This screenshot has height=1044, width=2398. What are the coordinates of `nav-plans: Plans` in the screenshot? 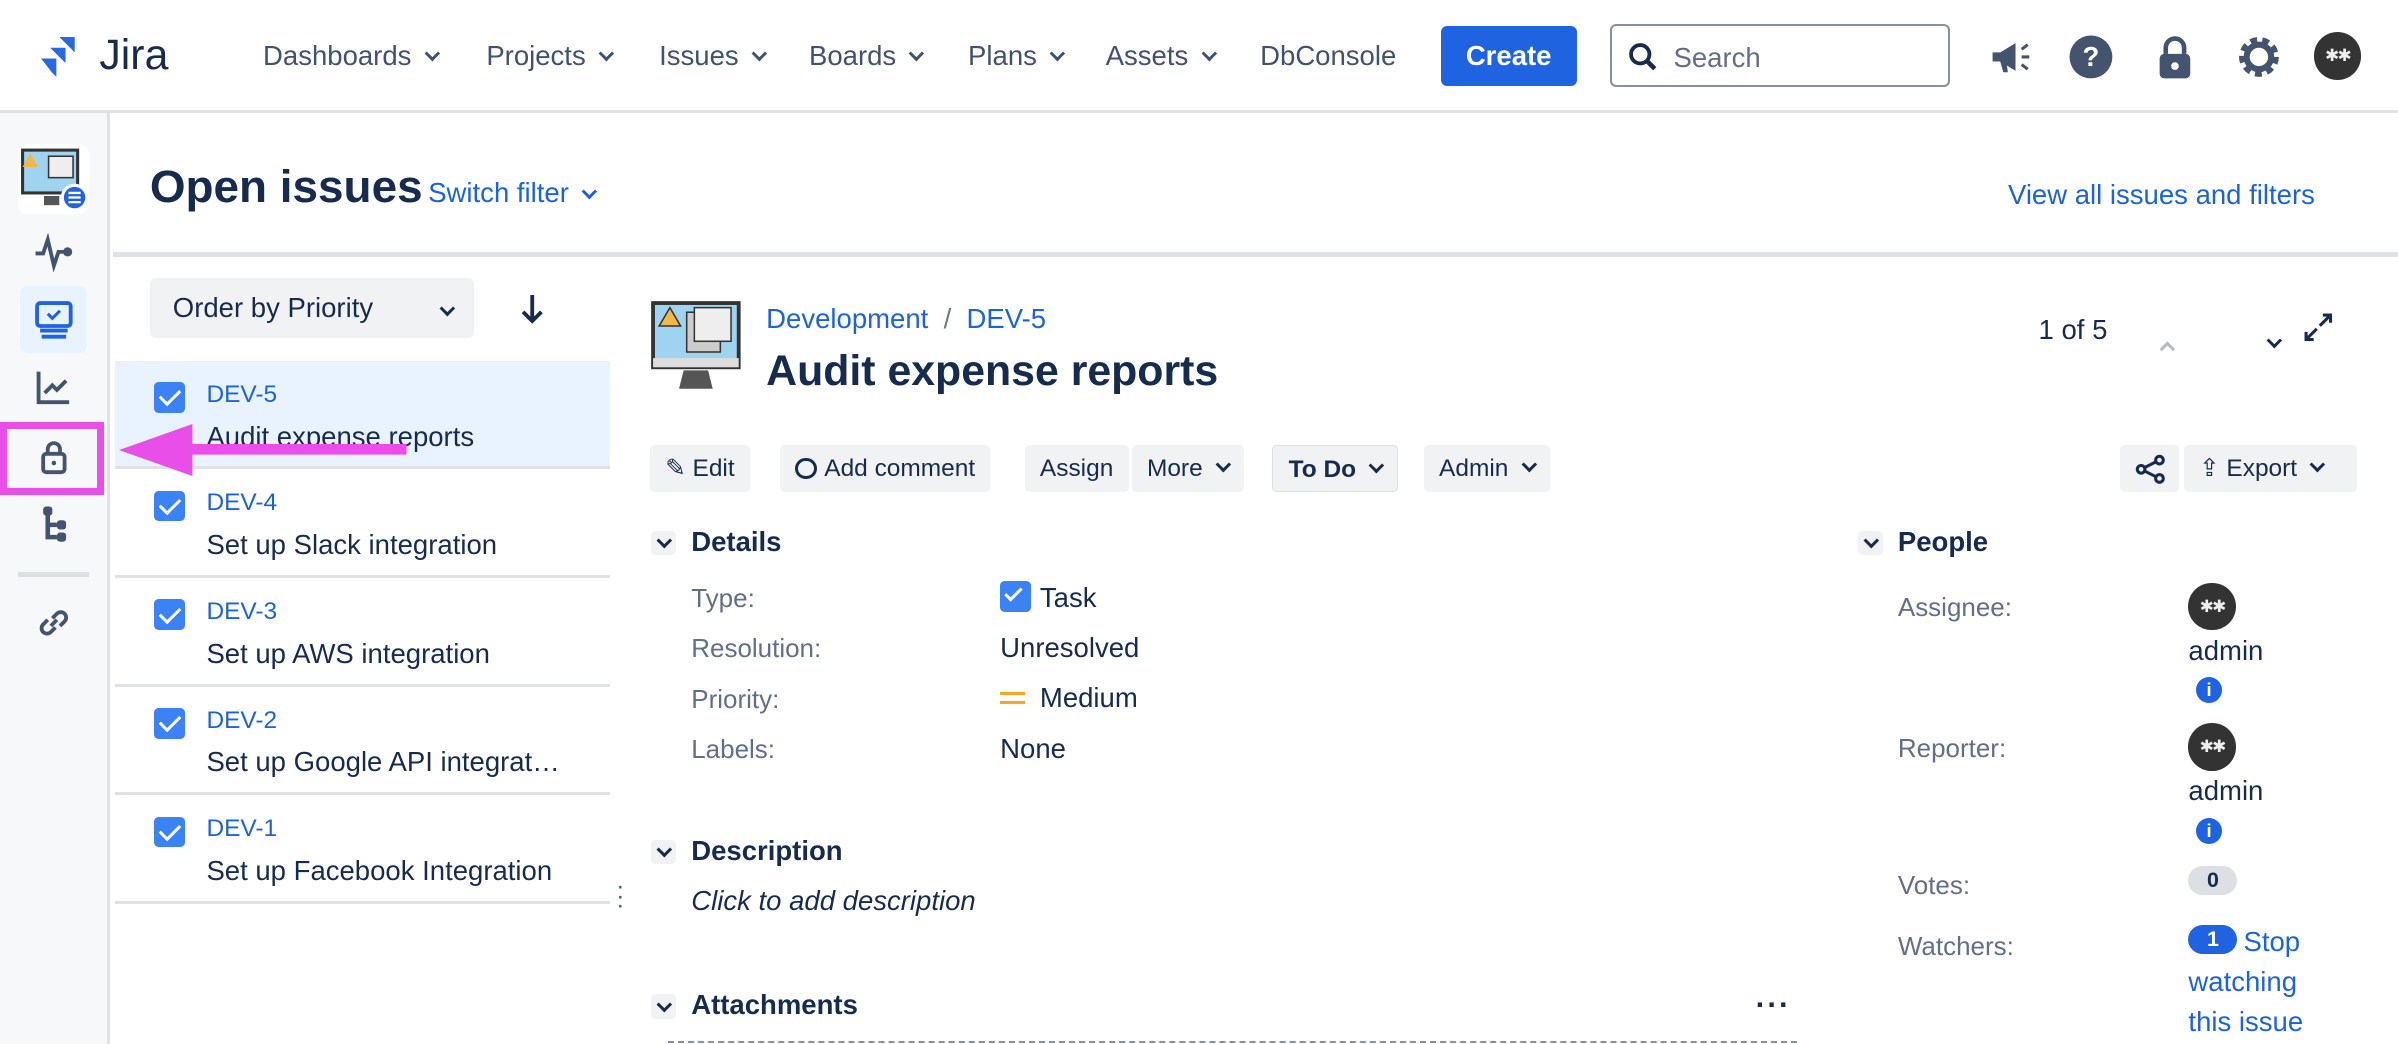 It's located at (1017, 55).